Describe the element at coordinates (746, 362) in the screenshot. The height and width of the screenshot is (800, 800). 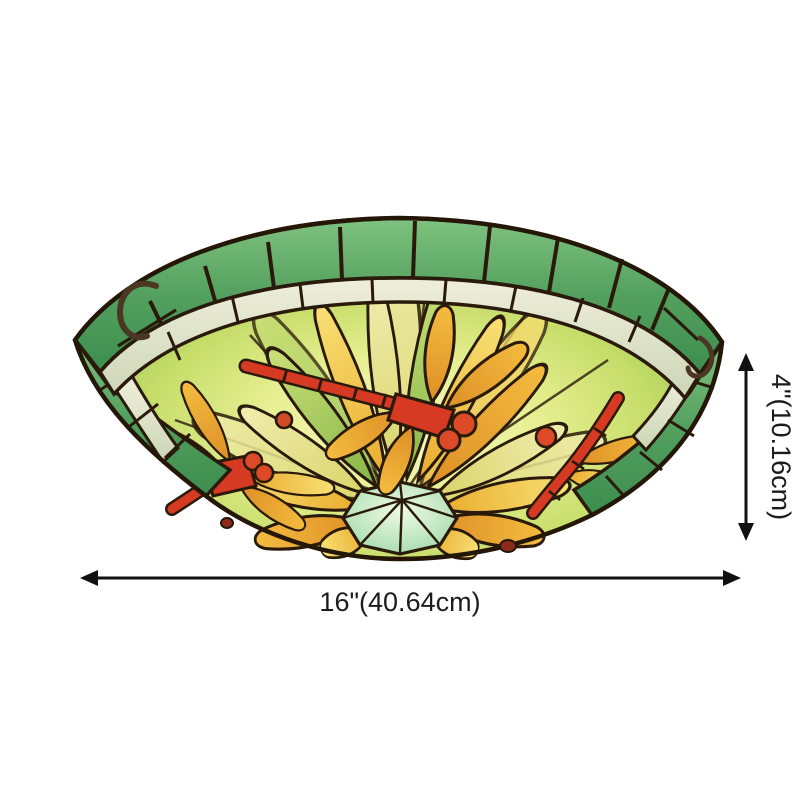
I see `arrowhead-up-icon` at that location.